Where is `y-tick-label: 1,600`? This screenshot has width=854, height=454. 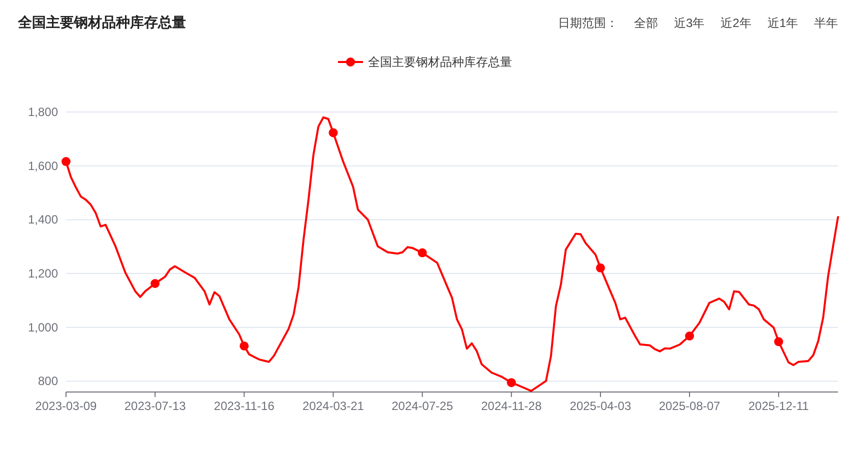 y-tick-label: 1,600 is located at coordinates (43, 165).